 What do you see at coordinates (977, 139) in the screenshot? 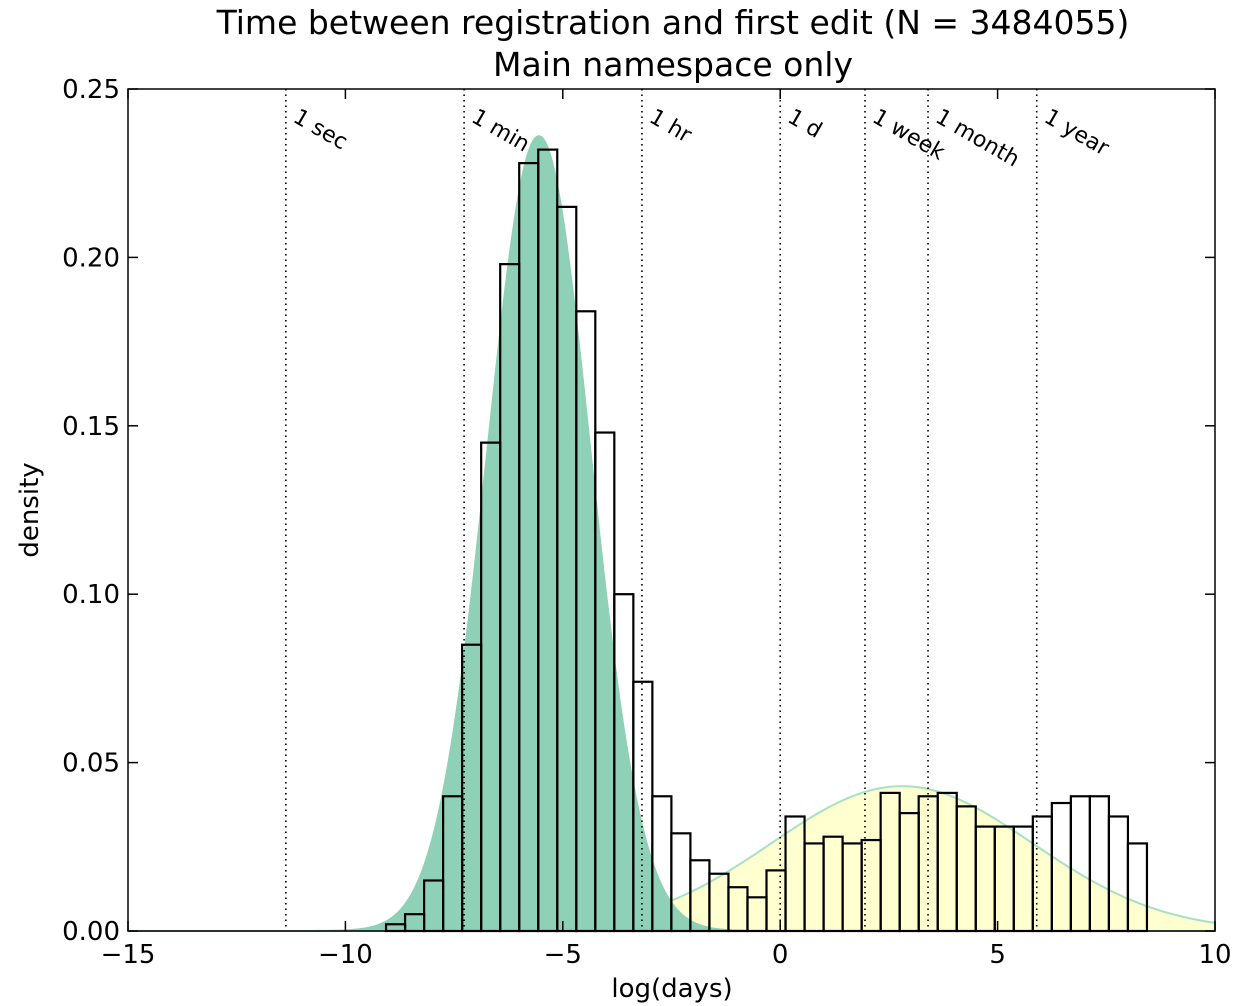
I see `reference-line-label: 1 month` at bounding box center [977, 139].